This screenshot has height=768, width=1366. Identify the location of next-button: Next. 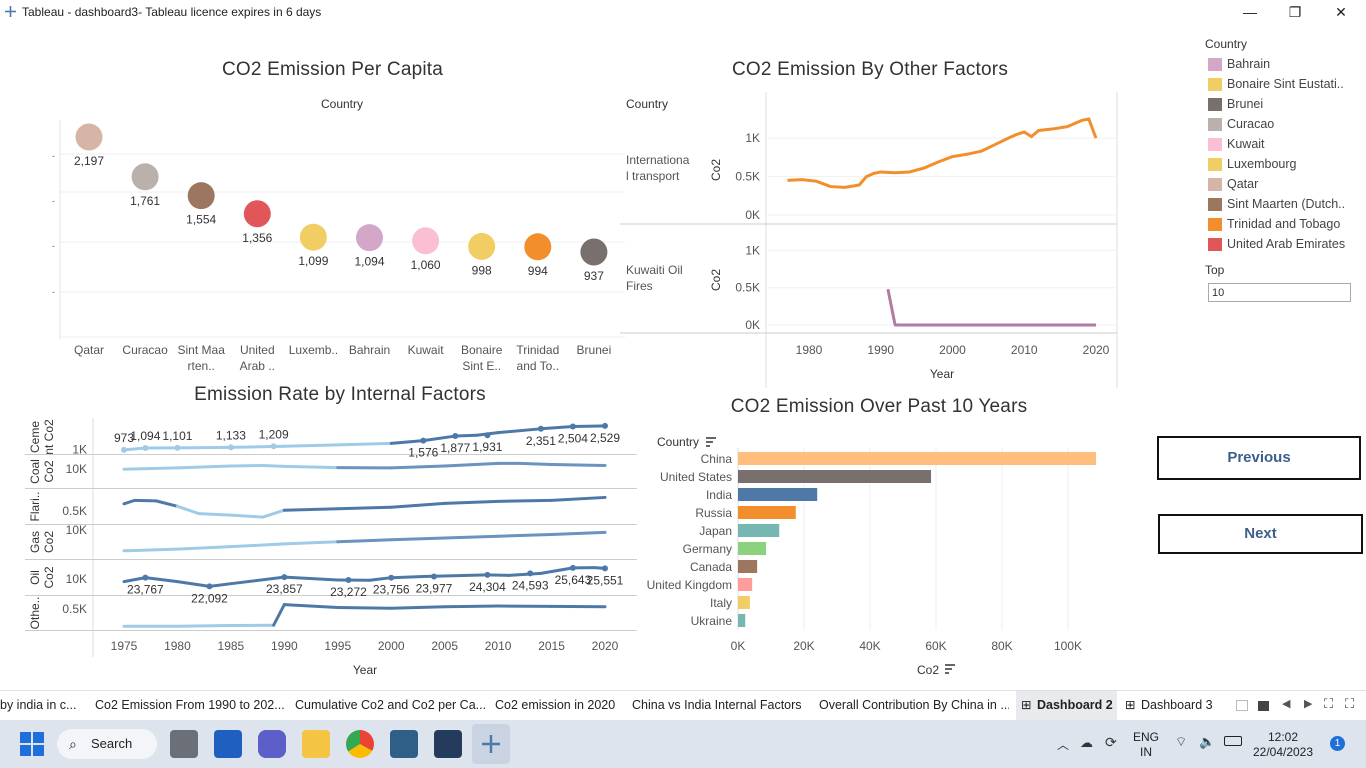
(1260, 534).